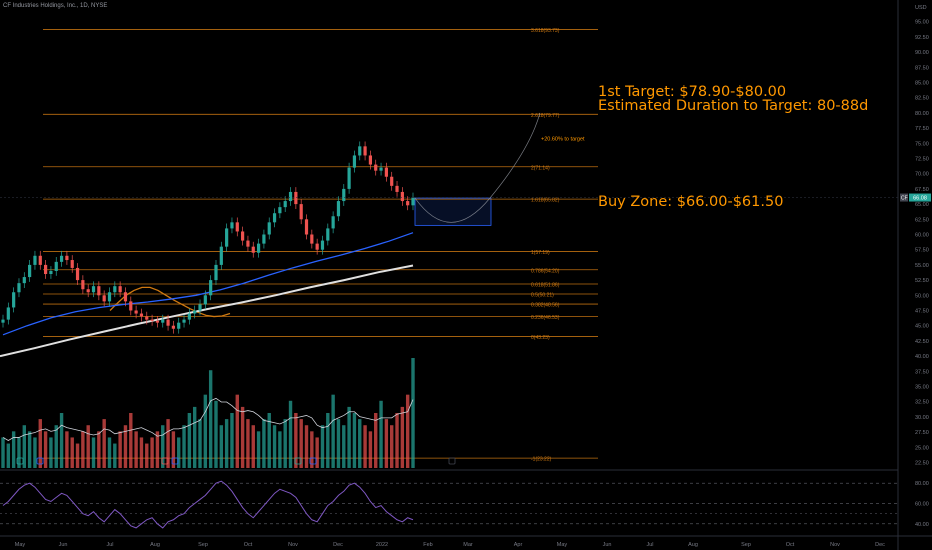 This screenshot has width=932, height=550. What do you see at coordinates (545, 306) in the screenshot?
I see `fib-level-label: 0.382(48.56)` at bounding box center [545, 306].